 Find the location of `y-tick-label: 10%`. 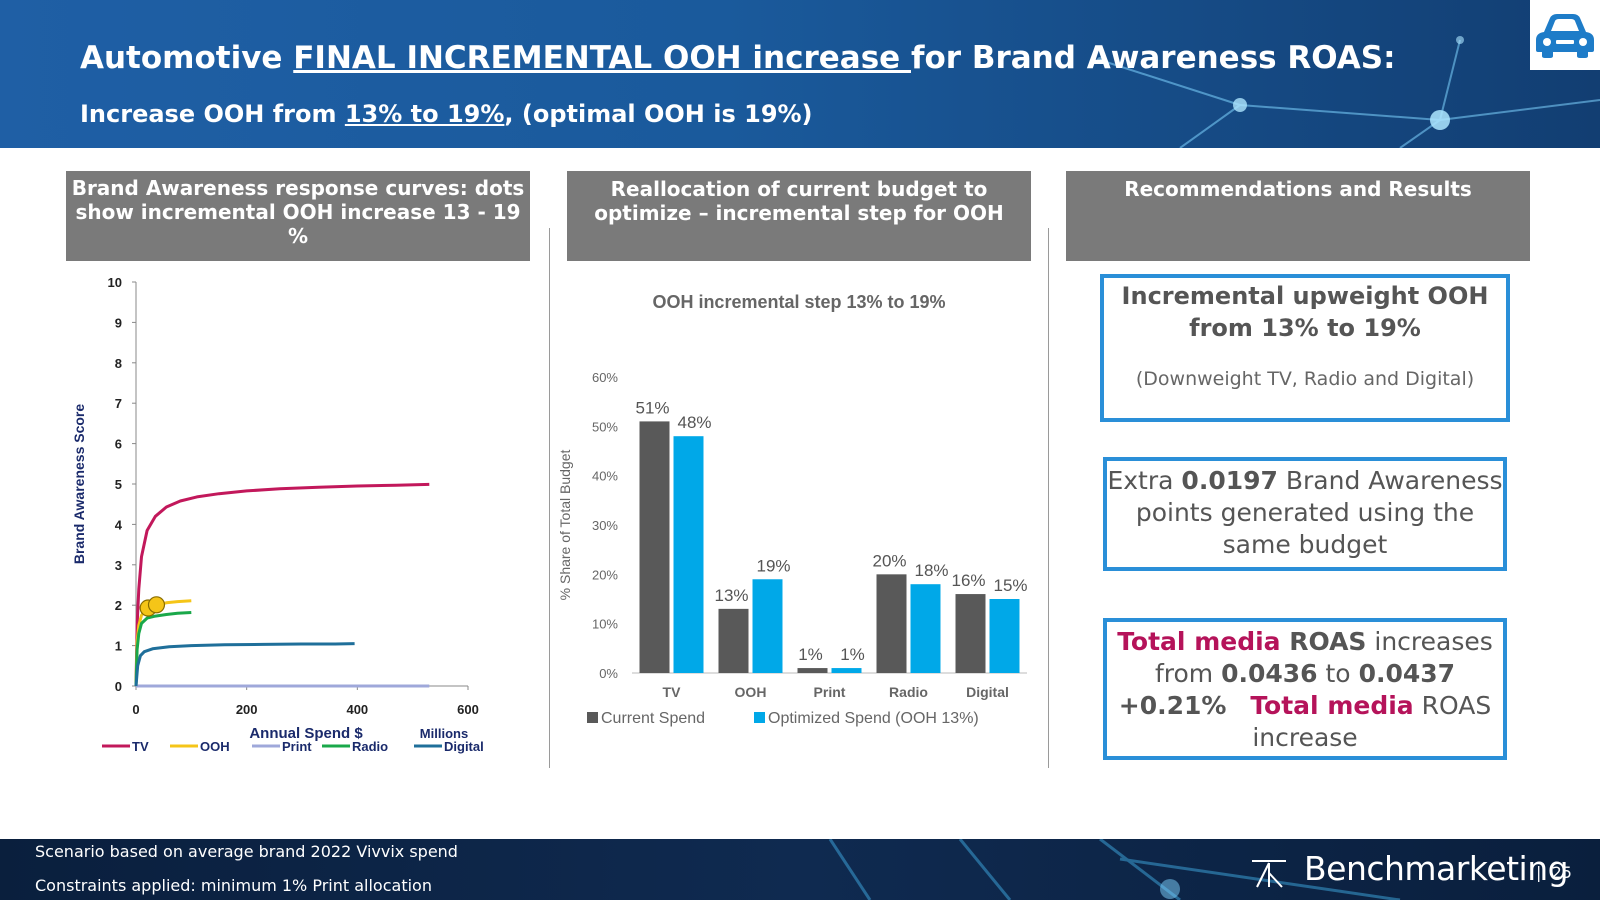

y-tick-label: 10% is located at coordinates (605, 624).